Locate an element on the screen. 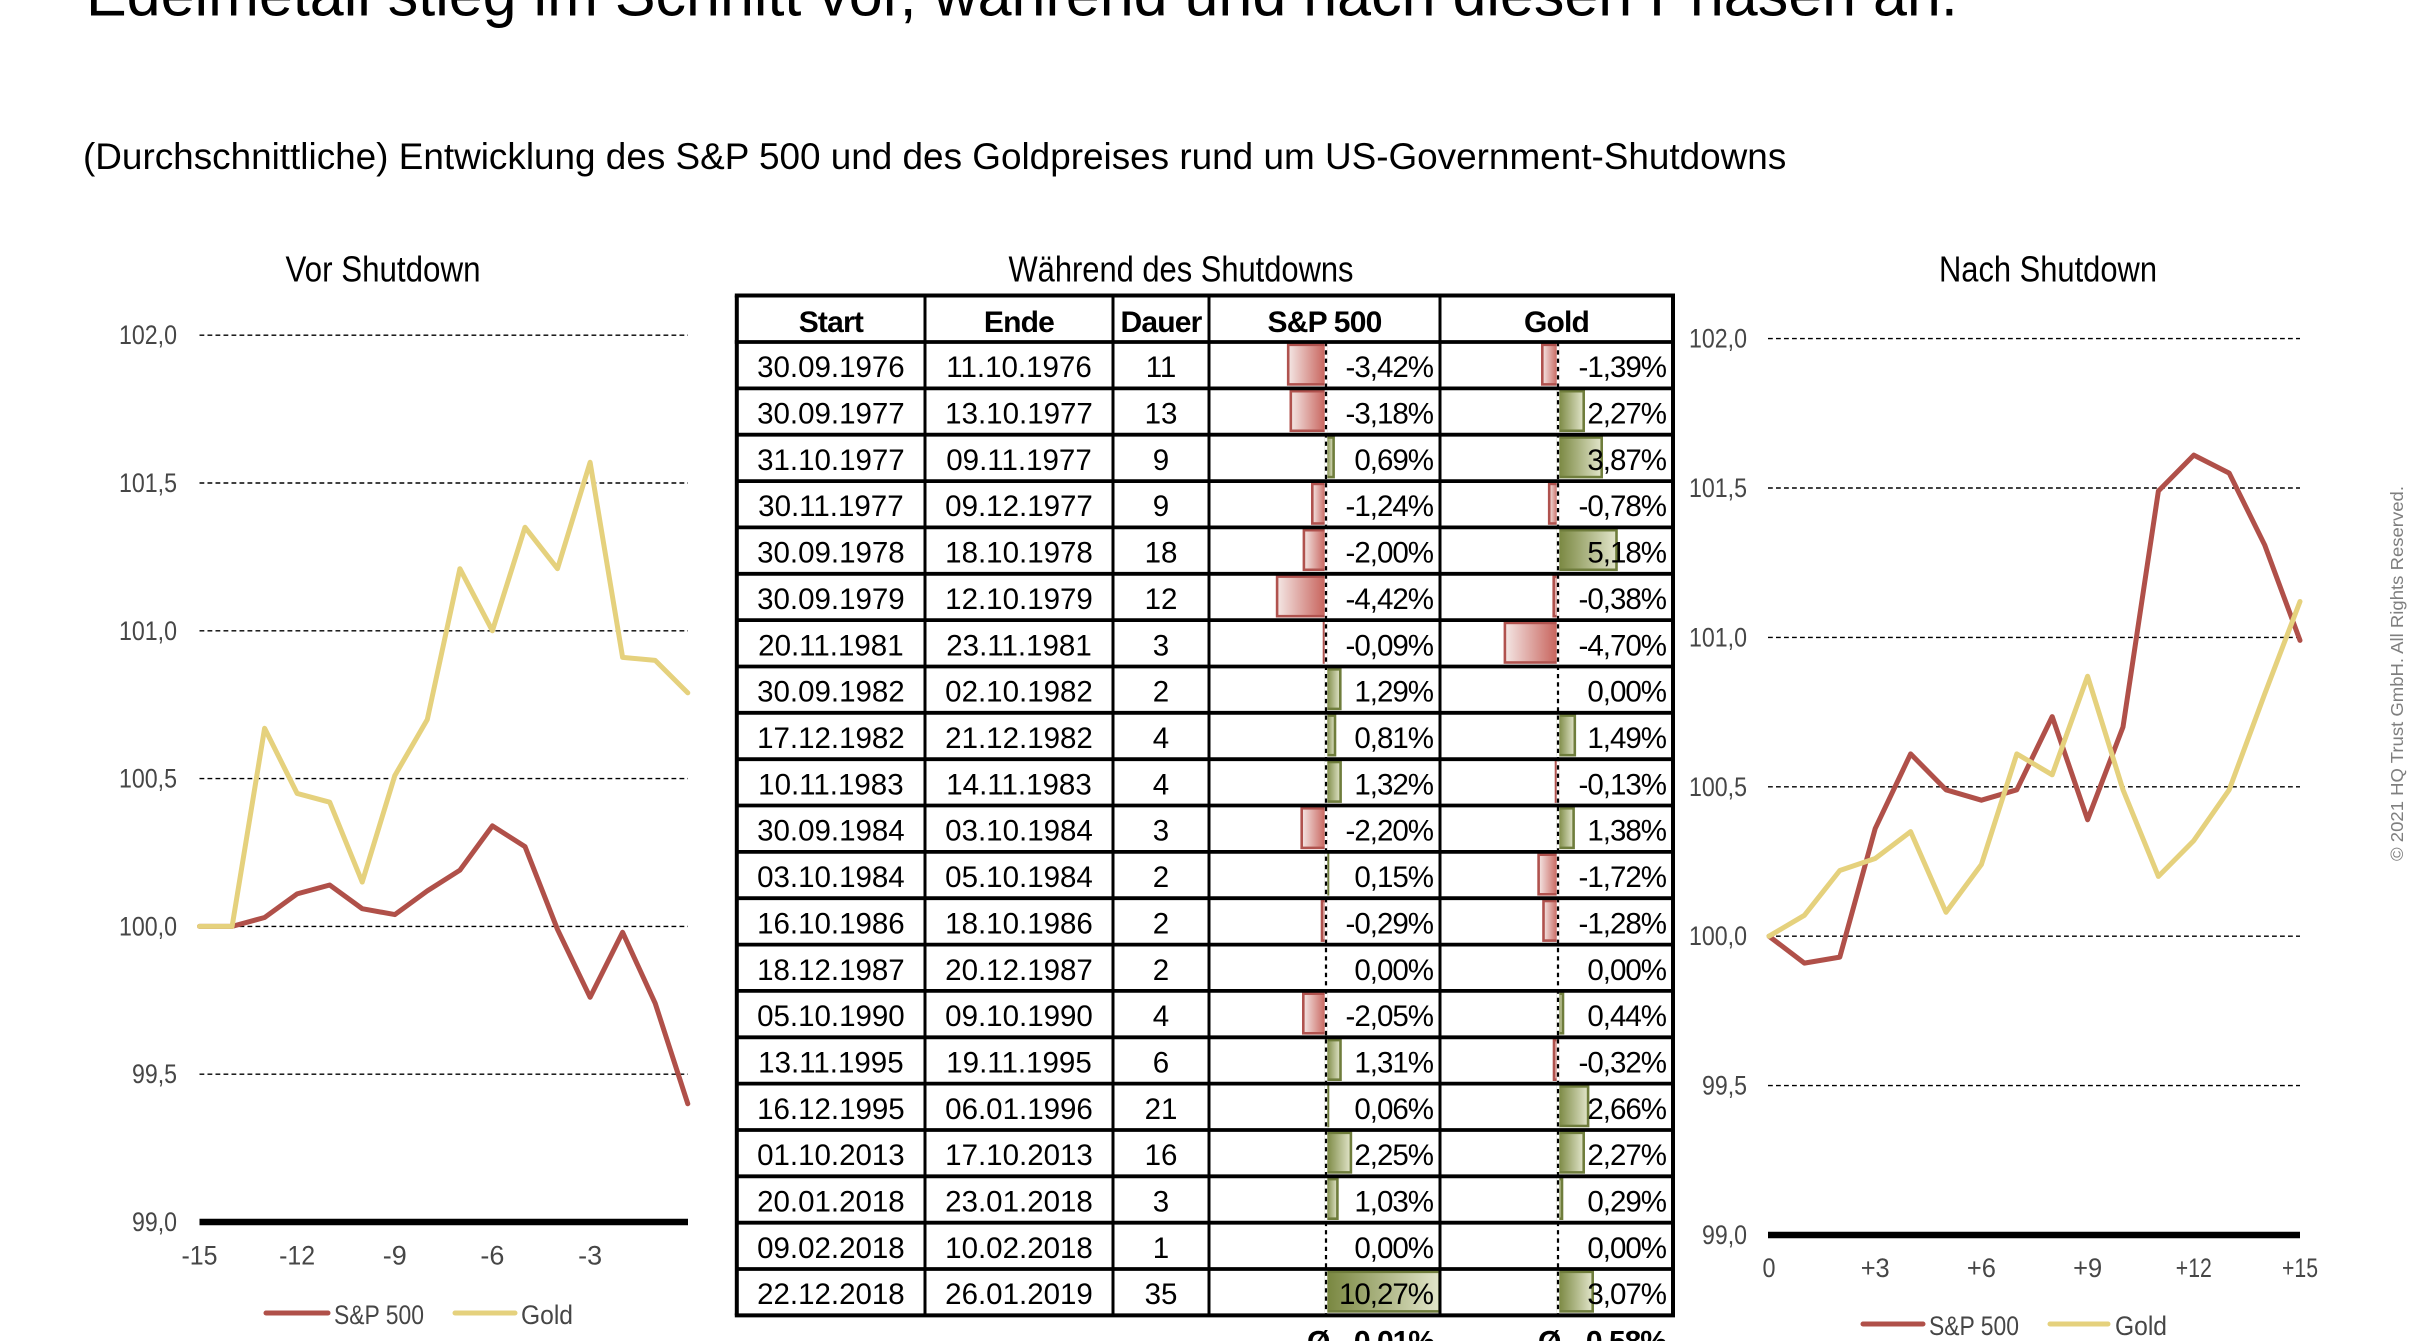 Image resolution: width=2415 pixels, height=1341 pixels. svg-text: 10.02.2018 is located at coordinates (1019, 1248).